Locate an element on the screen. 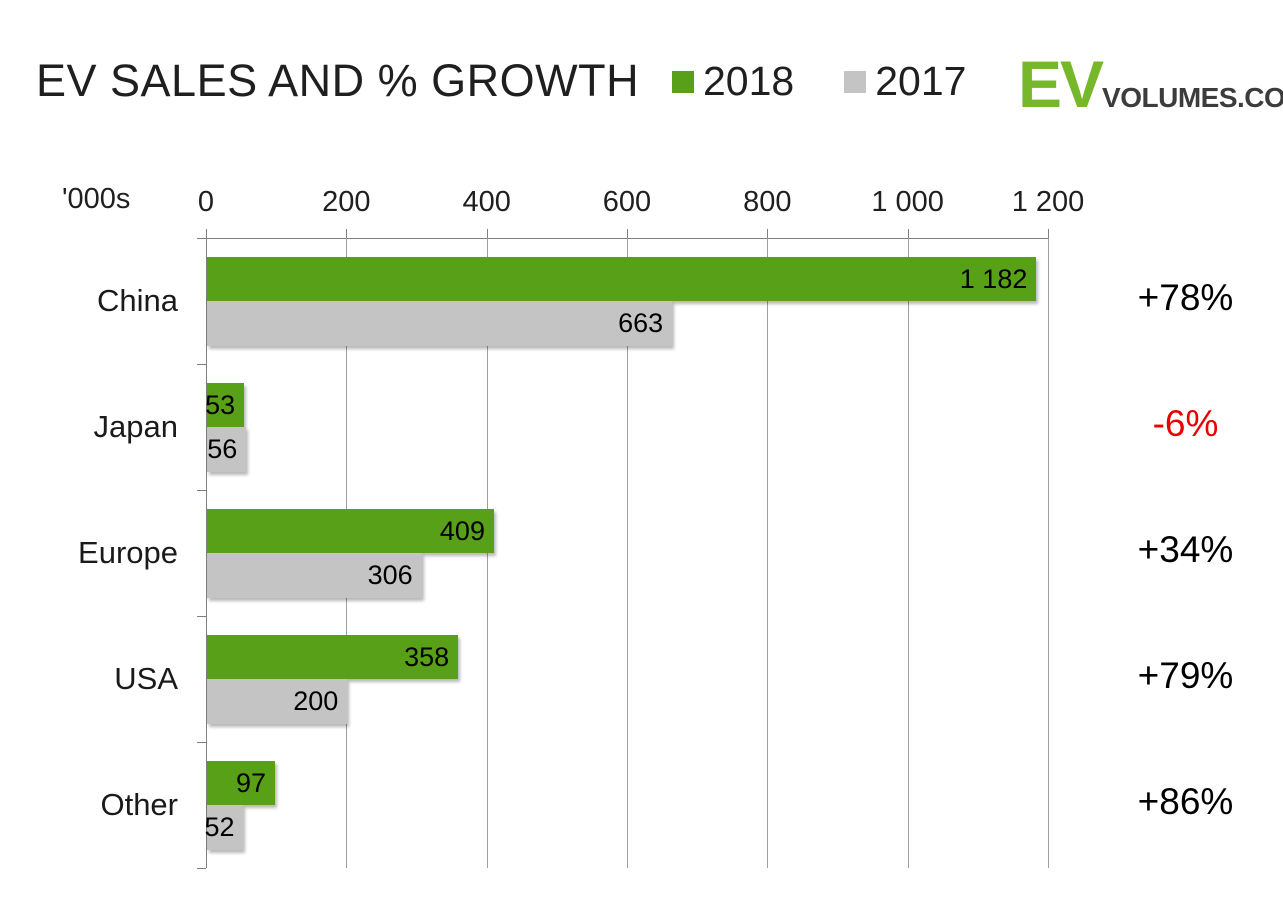 The height and width of the screenshot is (899, 1283). y-axis-line is located at coordinates (206, 548).